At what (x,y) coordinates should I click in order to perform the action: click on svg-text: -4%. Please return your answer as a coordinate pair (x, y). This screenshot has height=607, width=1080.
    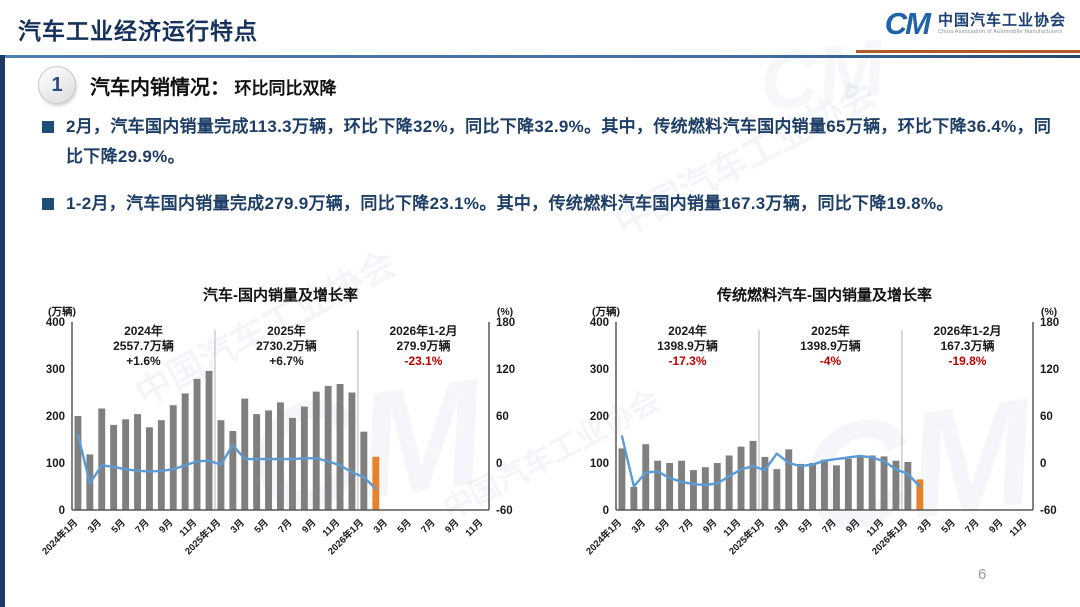
    Looking at the image, I should click on (831, 361).